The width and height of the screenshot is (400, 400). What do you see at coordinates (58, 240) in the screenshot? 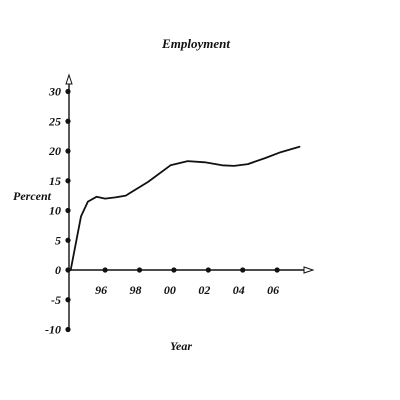
I see `y-tick-label: 5` at bounding box center [58, 240].